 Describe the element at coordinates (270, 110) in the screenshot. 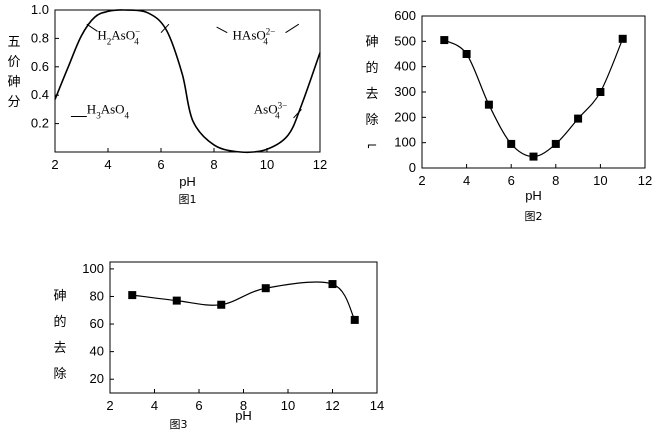

I see `species-label: AsO3− 4` at that location.